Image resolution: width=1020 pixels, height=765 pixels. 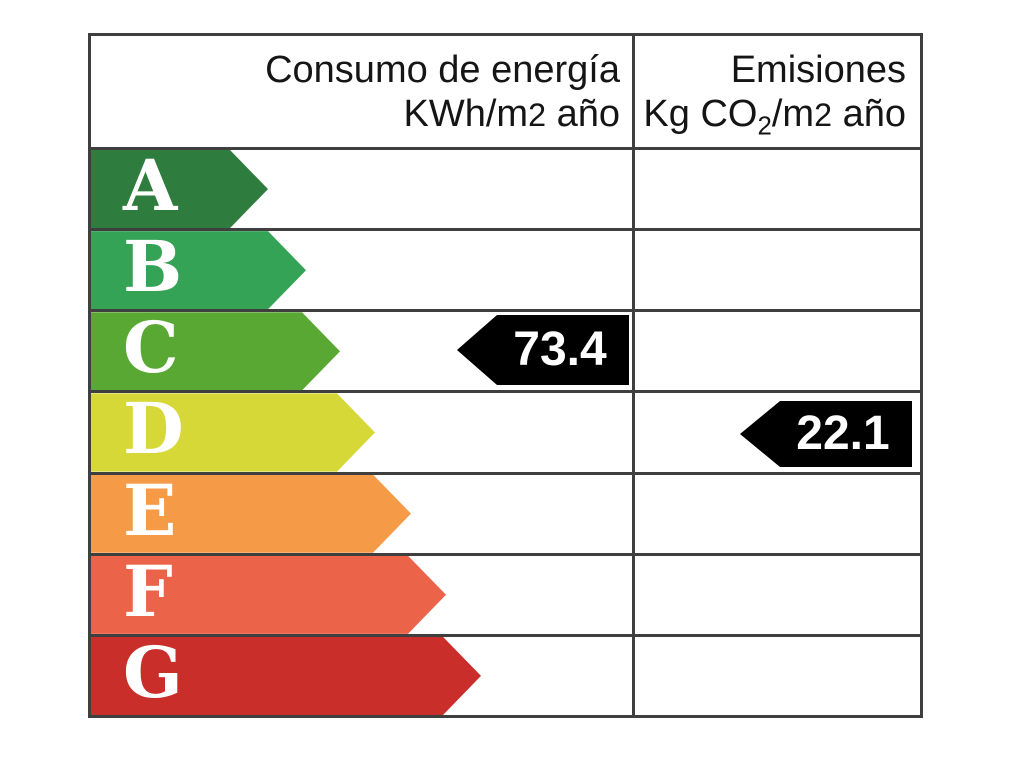 What do you see at coordinates (537, 115) in the screenshot?
I see `consumption-unit-exponent: 2` at bounding box center [537, 115].